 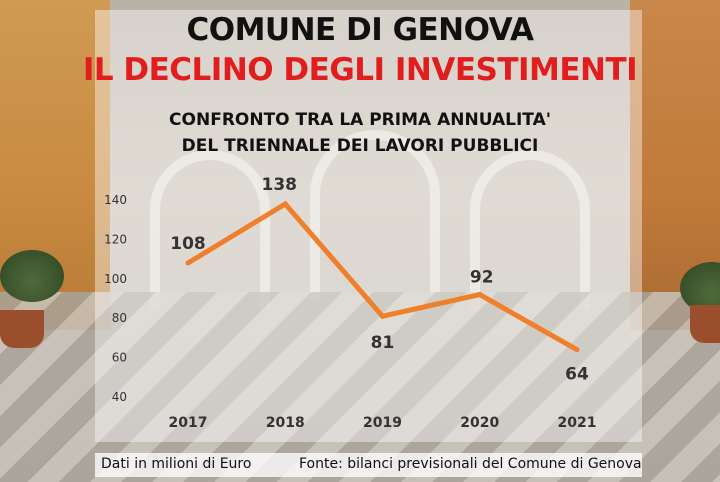 What do you see at coordinates (32, 276) in the screenshot?
I see `background-plant` at bounding box center [32, 276].